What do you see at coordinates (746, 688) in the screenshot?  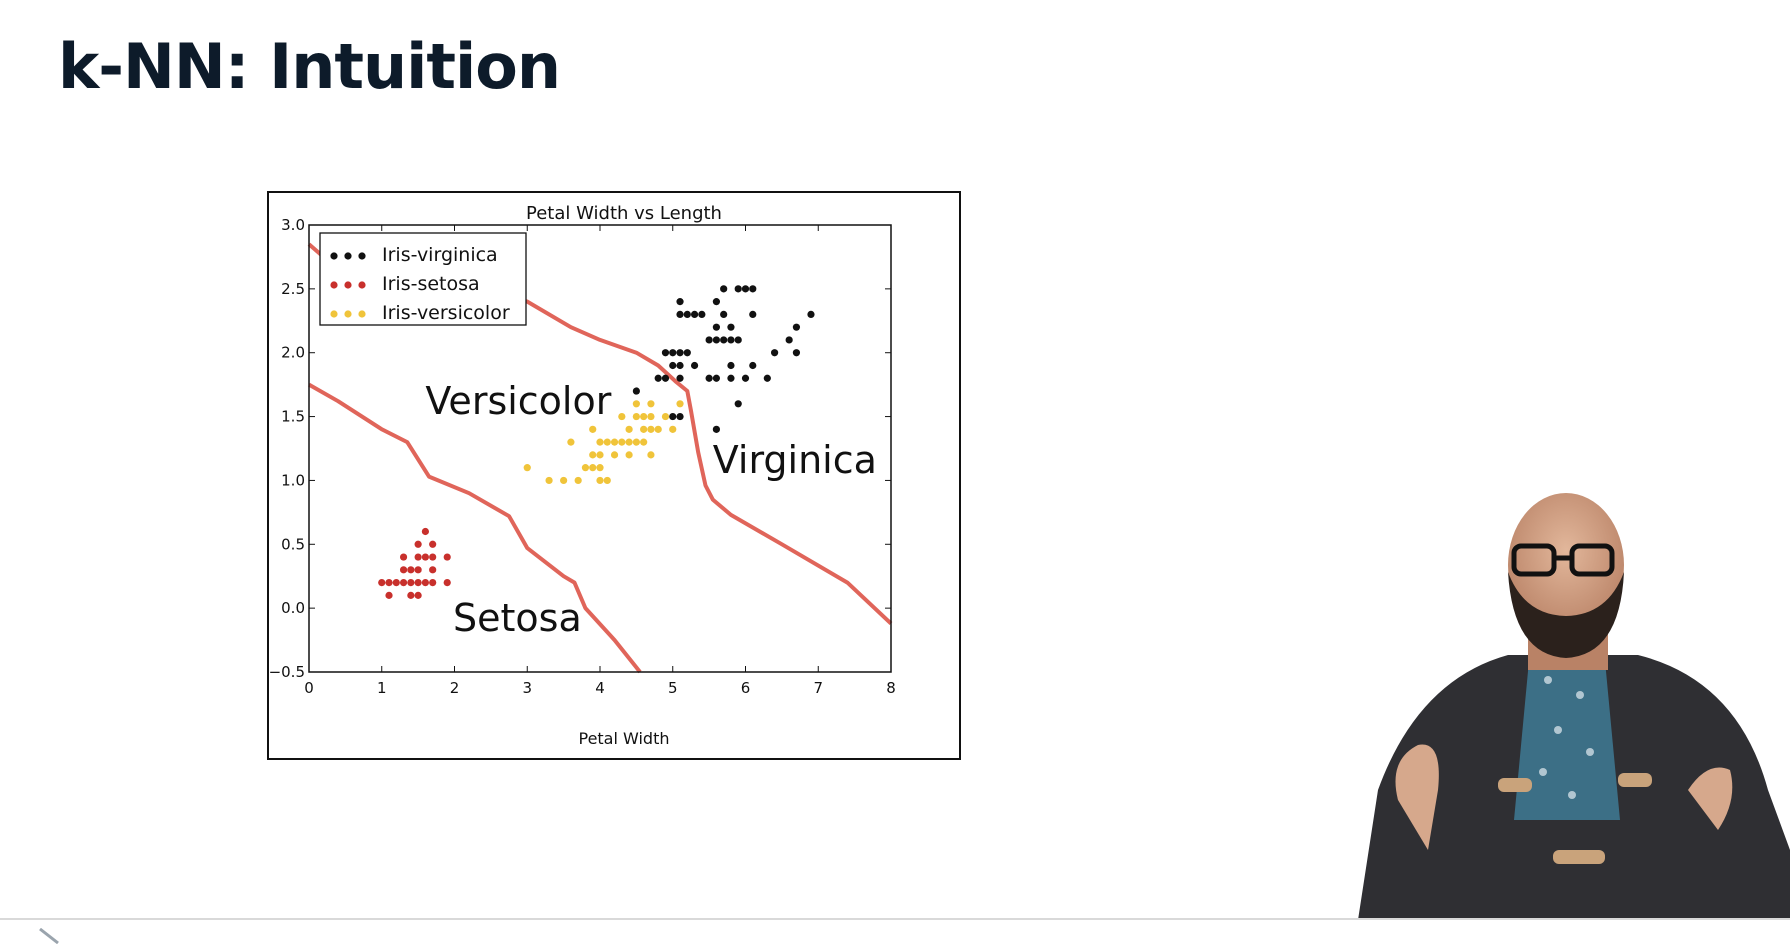 I see `x-tick-label: 6` at bounding box center [746, 688].